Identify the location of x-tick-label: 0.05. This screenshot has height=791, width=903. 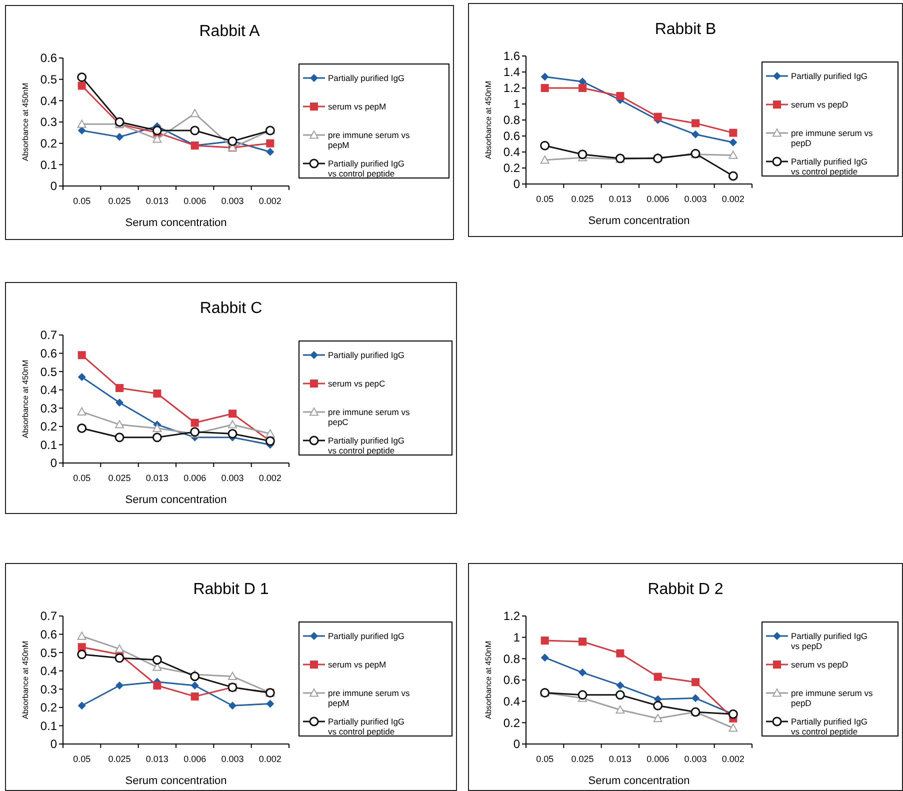
(82, 478).